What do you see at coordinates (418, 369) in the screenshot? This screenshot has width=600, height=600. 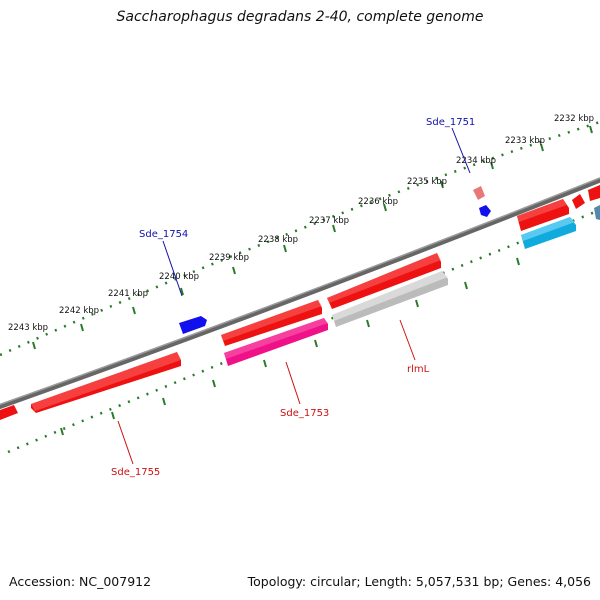 I see `label-rlml: rlmL` at bounding box center [418, 369].